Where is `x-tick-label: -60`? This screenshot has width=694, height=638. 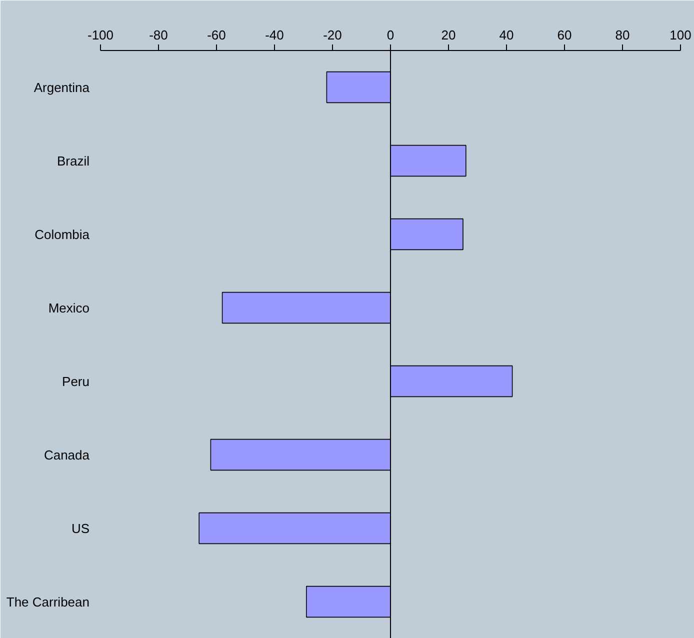 x-tick-label: -60 is located at coordinates (216, 35).